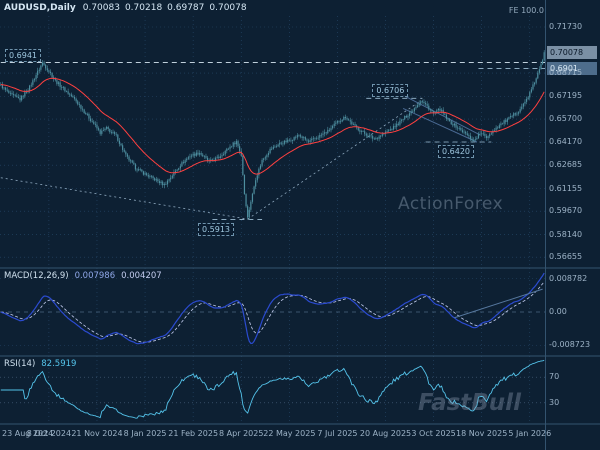  Describe the element at coordinates (572, 52) in the screenshot. I see `current-price-tag: 0.70078` at that location.